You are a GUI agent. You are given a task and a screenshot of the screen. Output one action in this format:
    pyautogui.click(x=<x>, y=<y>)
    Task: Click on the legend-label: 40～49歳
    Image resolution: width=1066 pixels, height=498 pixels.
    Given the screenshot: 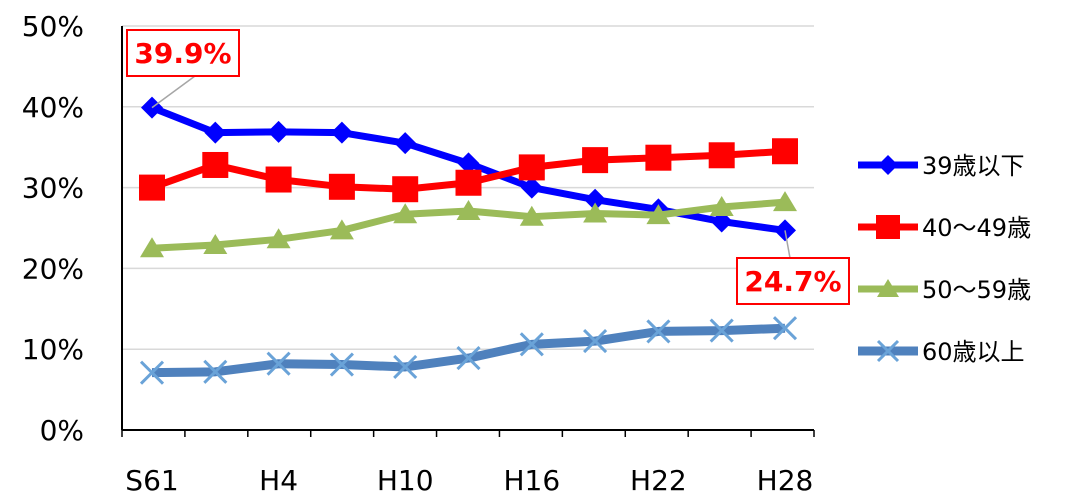 What is the action you would take?
    pyautogui.click(x=976, y=228)
    